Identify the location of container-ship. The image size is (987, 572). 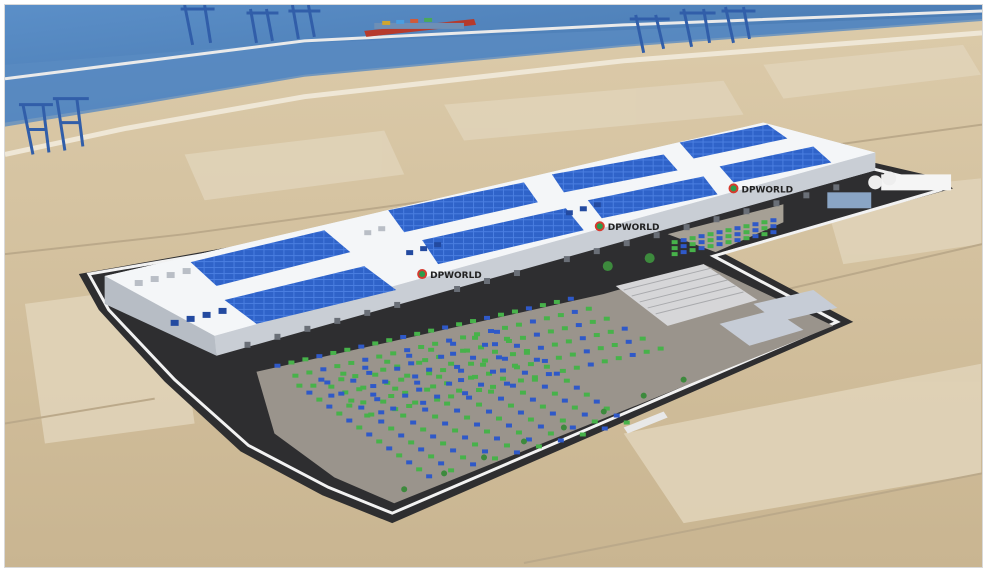
(420, 27).